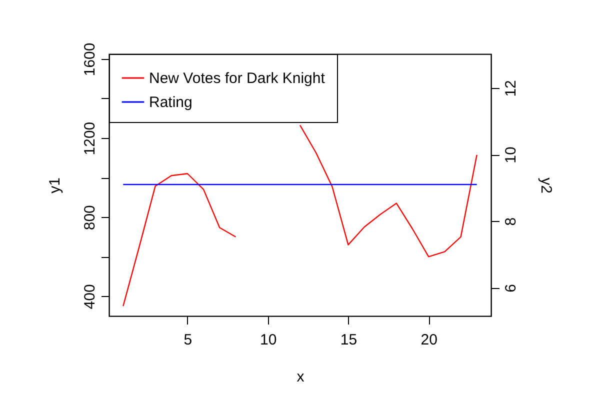 The height and width of the screenshot is (418, 594). Describe the element at coordinates (429, 340) in the screenshot. I see `x-tick-label: 20` at that location.